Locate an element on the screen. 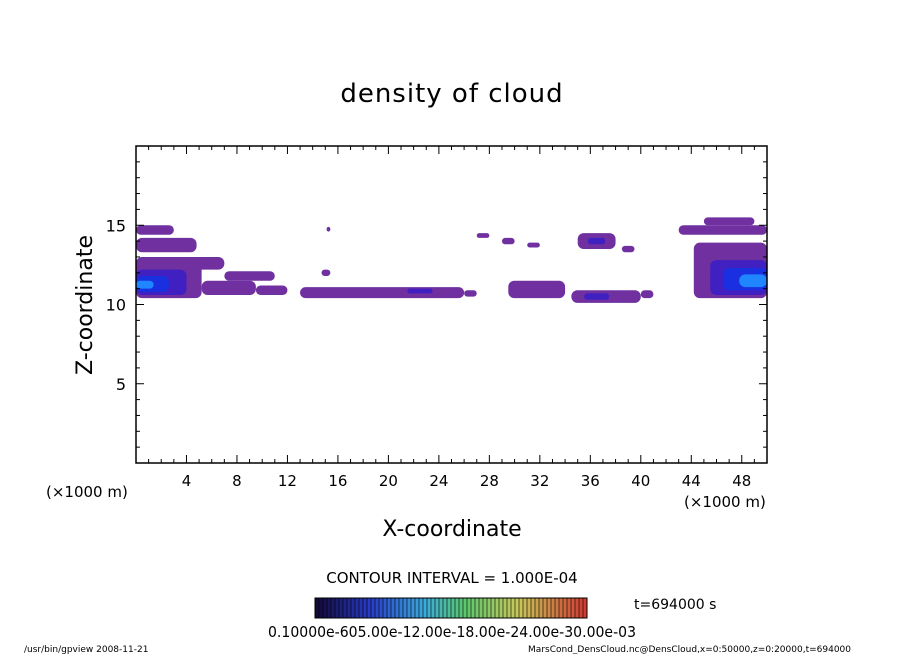 The height and width of the screenshot is (654, 904). x-axis-label: X-coordinate is located at coordinates (451, 529).